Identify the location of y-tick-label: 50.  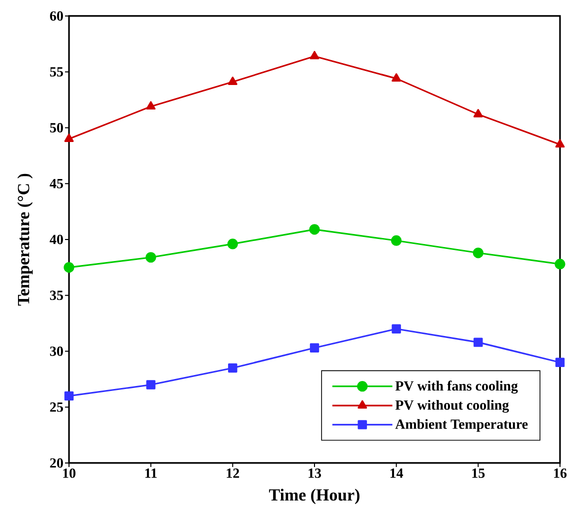
(56, 127).